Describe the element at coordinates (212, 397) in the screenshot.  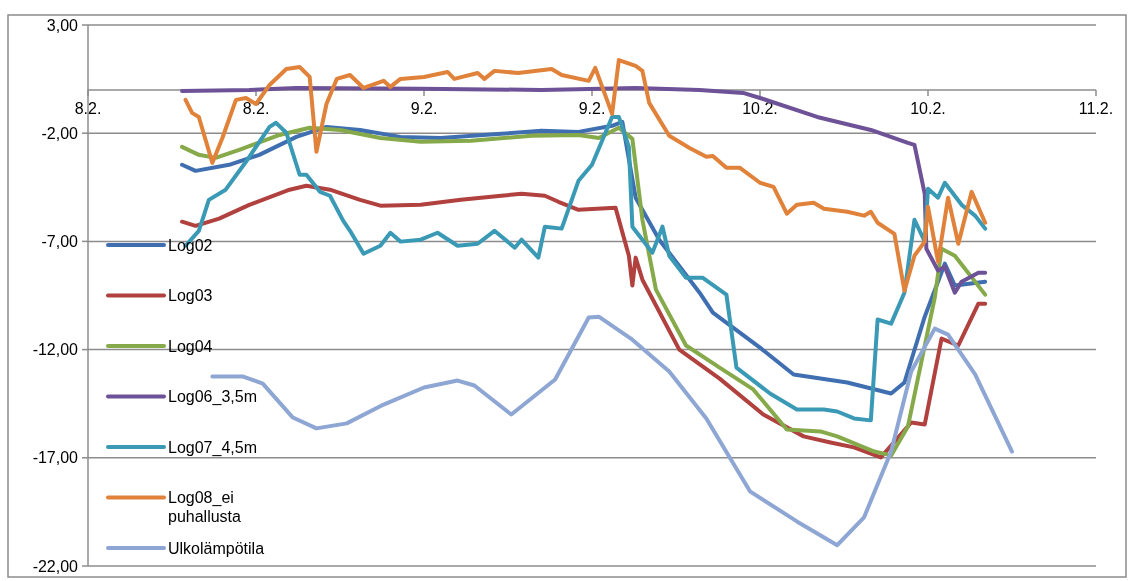
I see `legend-label: Log06_3,5m` at that location.